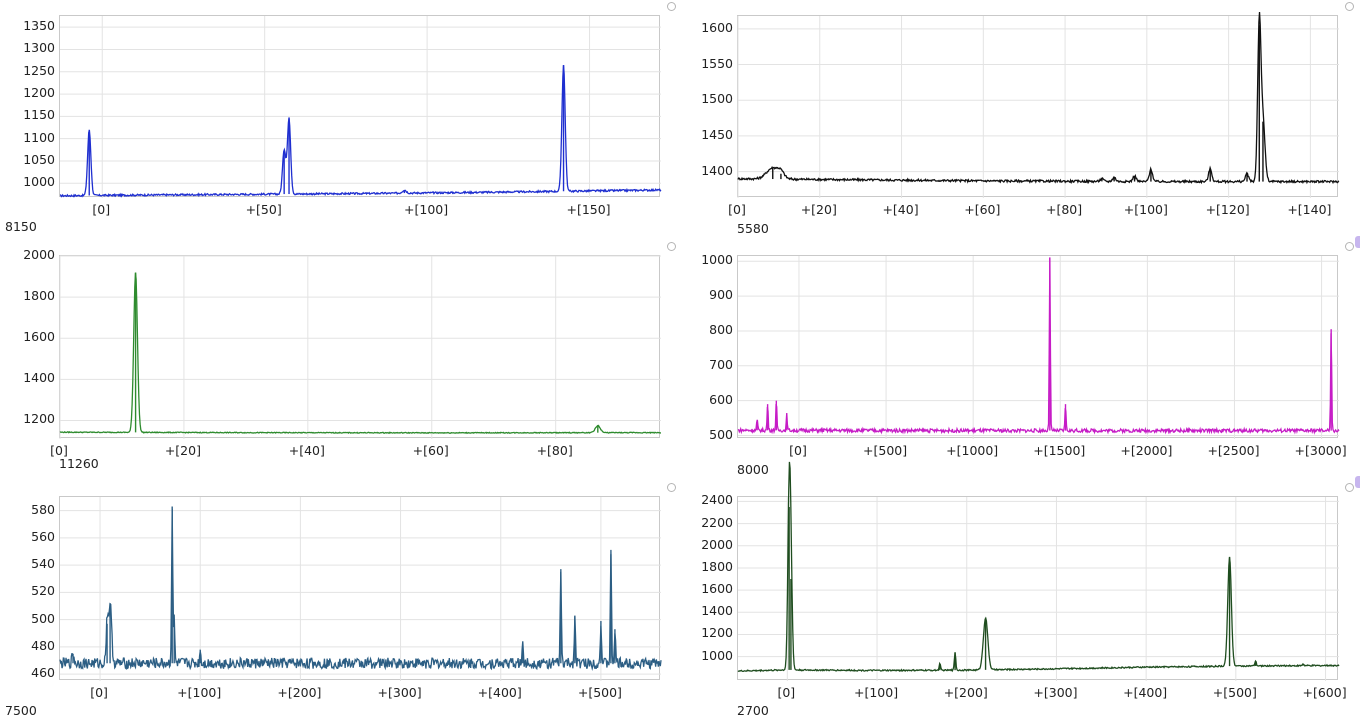  Describe the element at coordinates (43, 591) in the screenshot. I see `y-tick-label: 520` at that location.